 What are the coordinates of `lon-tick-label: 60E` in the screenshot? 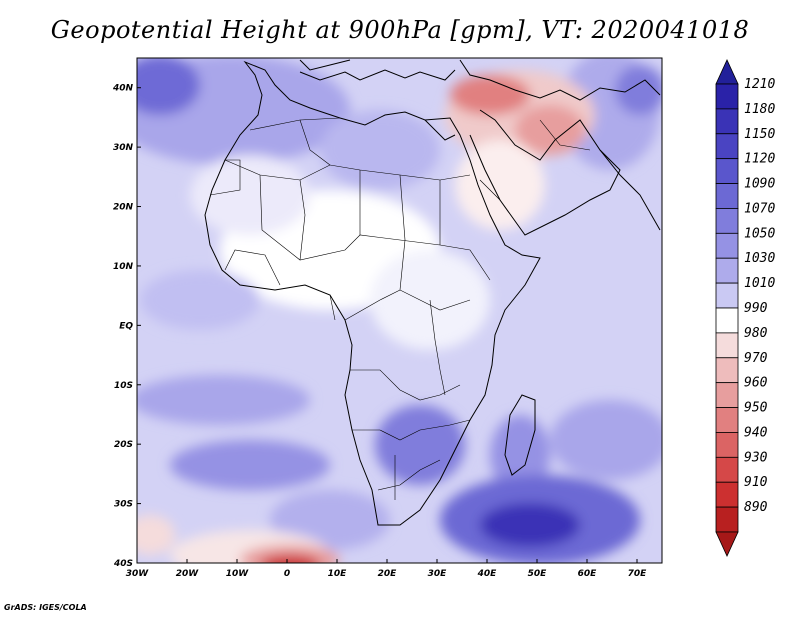 It's located at (588, 574).